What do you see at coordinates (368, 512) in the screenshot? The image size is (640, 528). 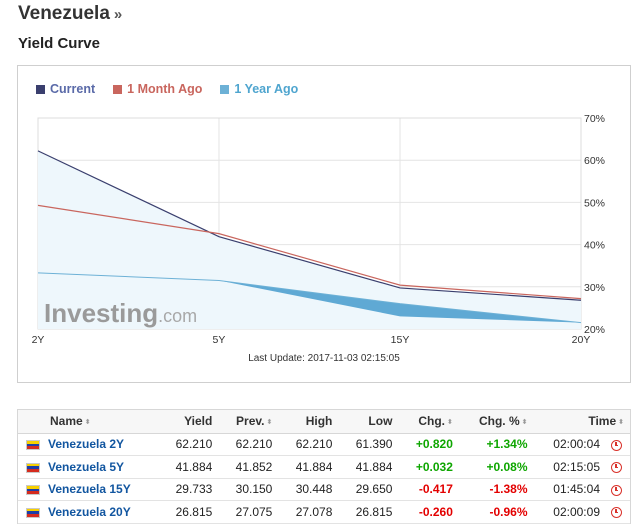 I see `low-cell: 26.815` at bounding box center [368, 512].